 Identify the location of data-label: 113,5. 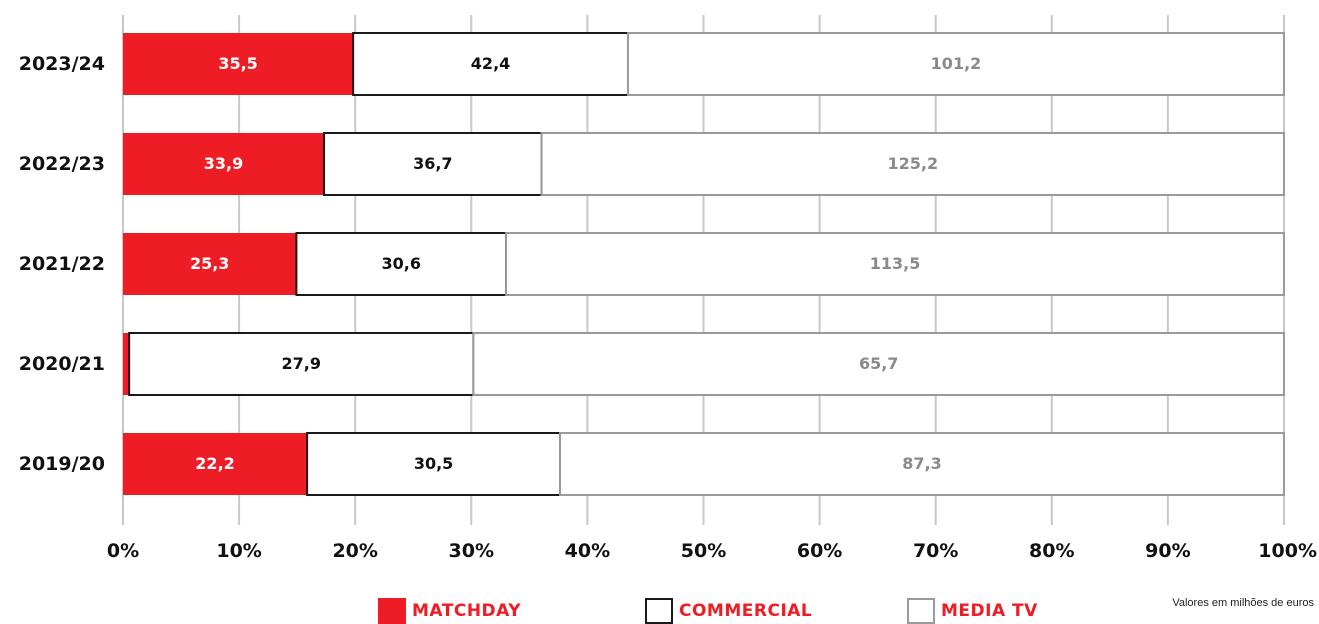
(895, 263).